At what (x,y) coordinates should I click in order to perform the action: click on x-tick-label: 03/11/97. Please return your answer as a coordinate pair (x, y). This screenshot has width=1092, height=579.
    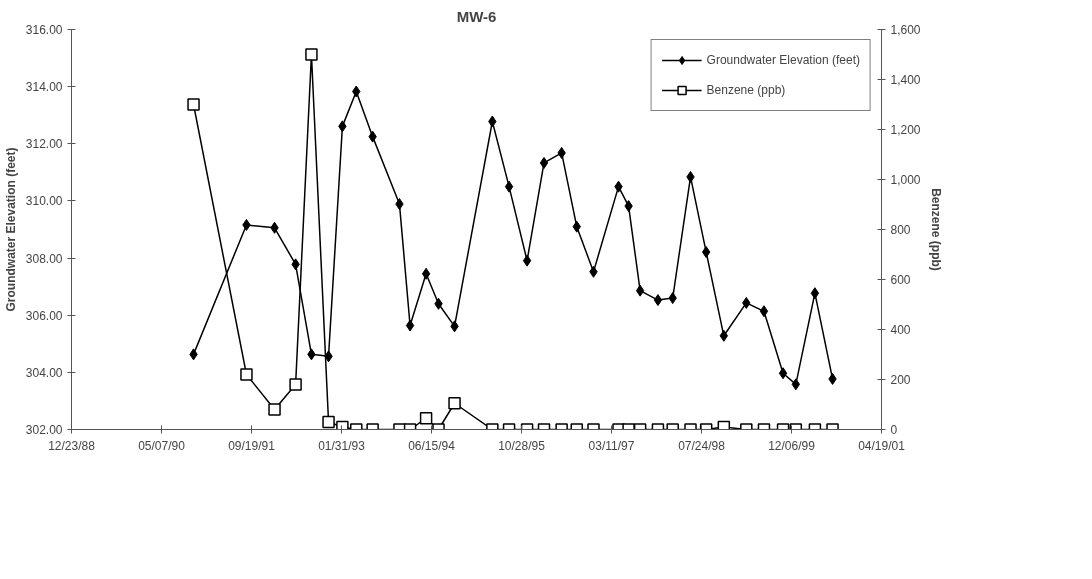
    Looking at the image, I should click on (611, 445).